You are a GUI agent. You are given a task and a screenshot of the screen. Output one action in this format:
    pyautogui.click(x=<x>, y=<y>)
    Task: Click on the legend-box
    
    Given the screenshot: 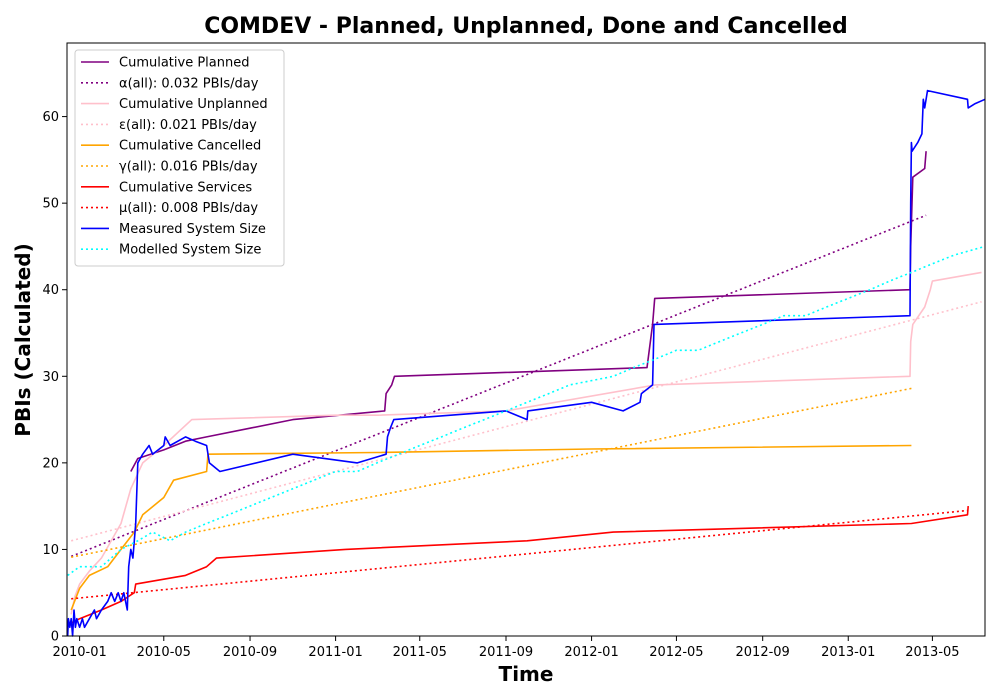 What is the action you would take?
    pyautogui.click(x=179, y=158)
    